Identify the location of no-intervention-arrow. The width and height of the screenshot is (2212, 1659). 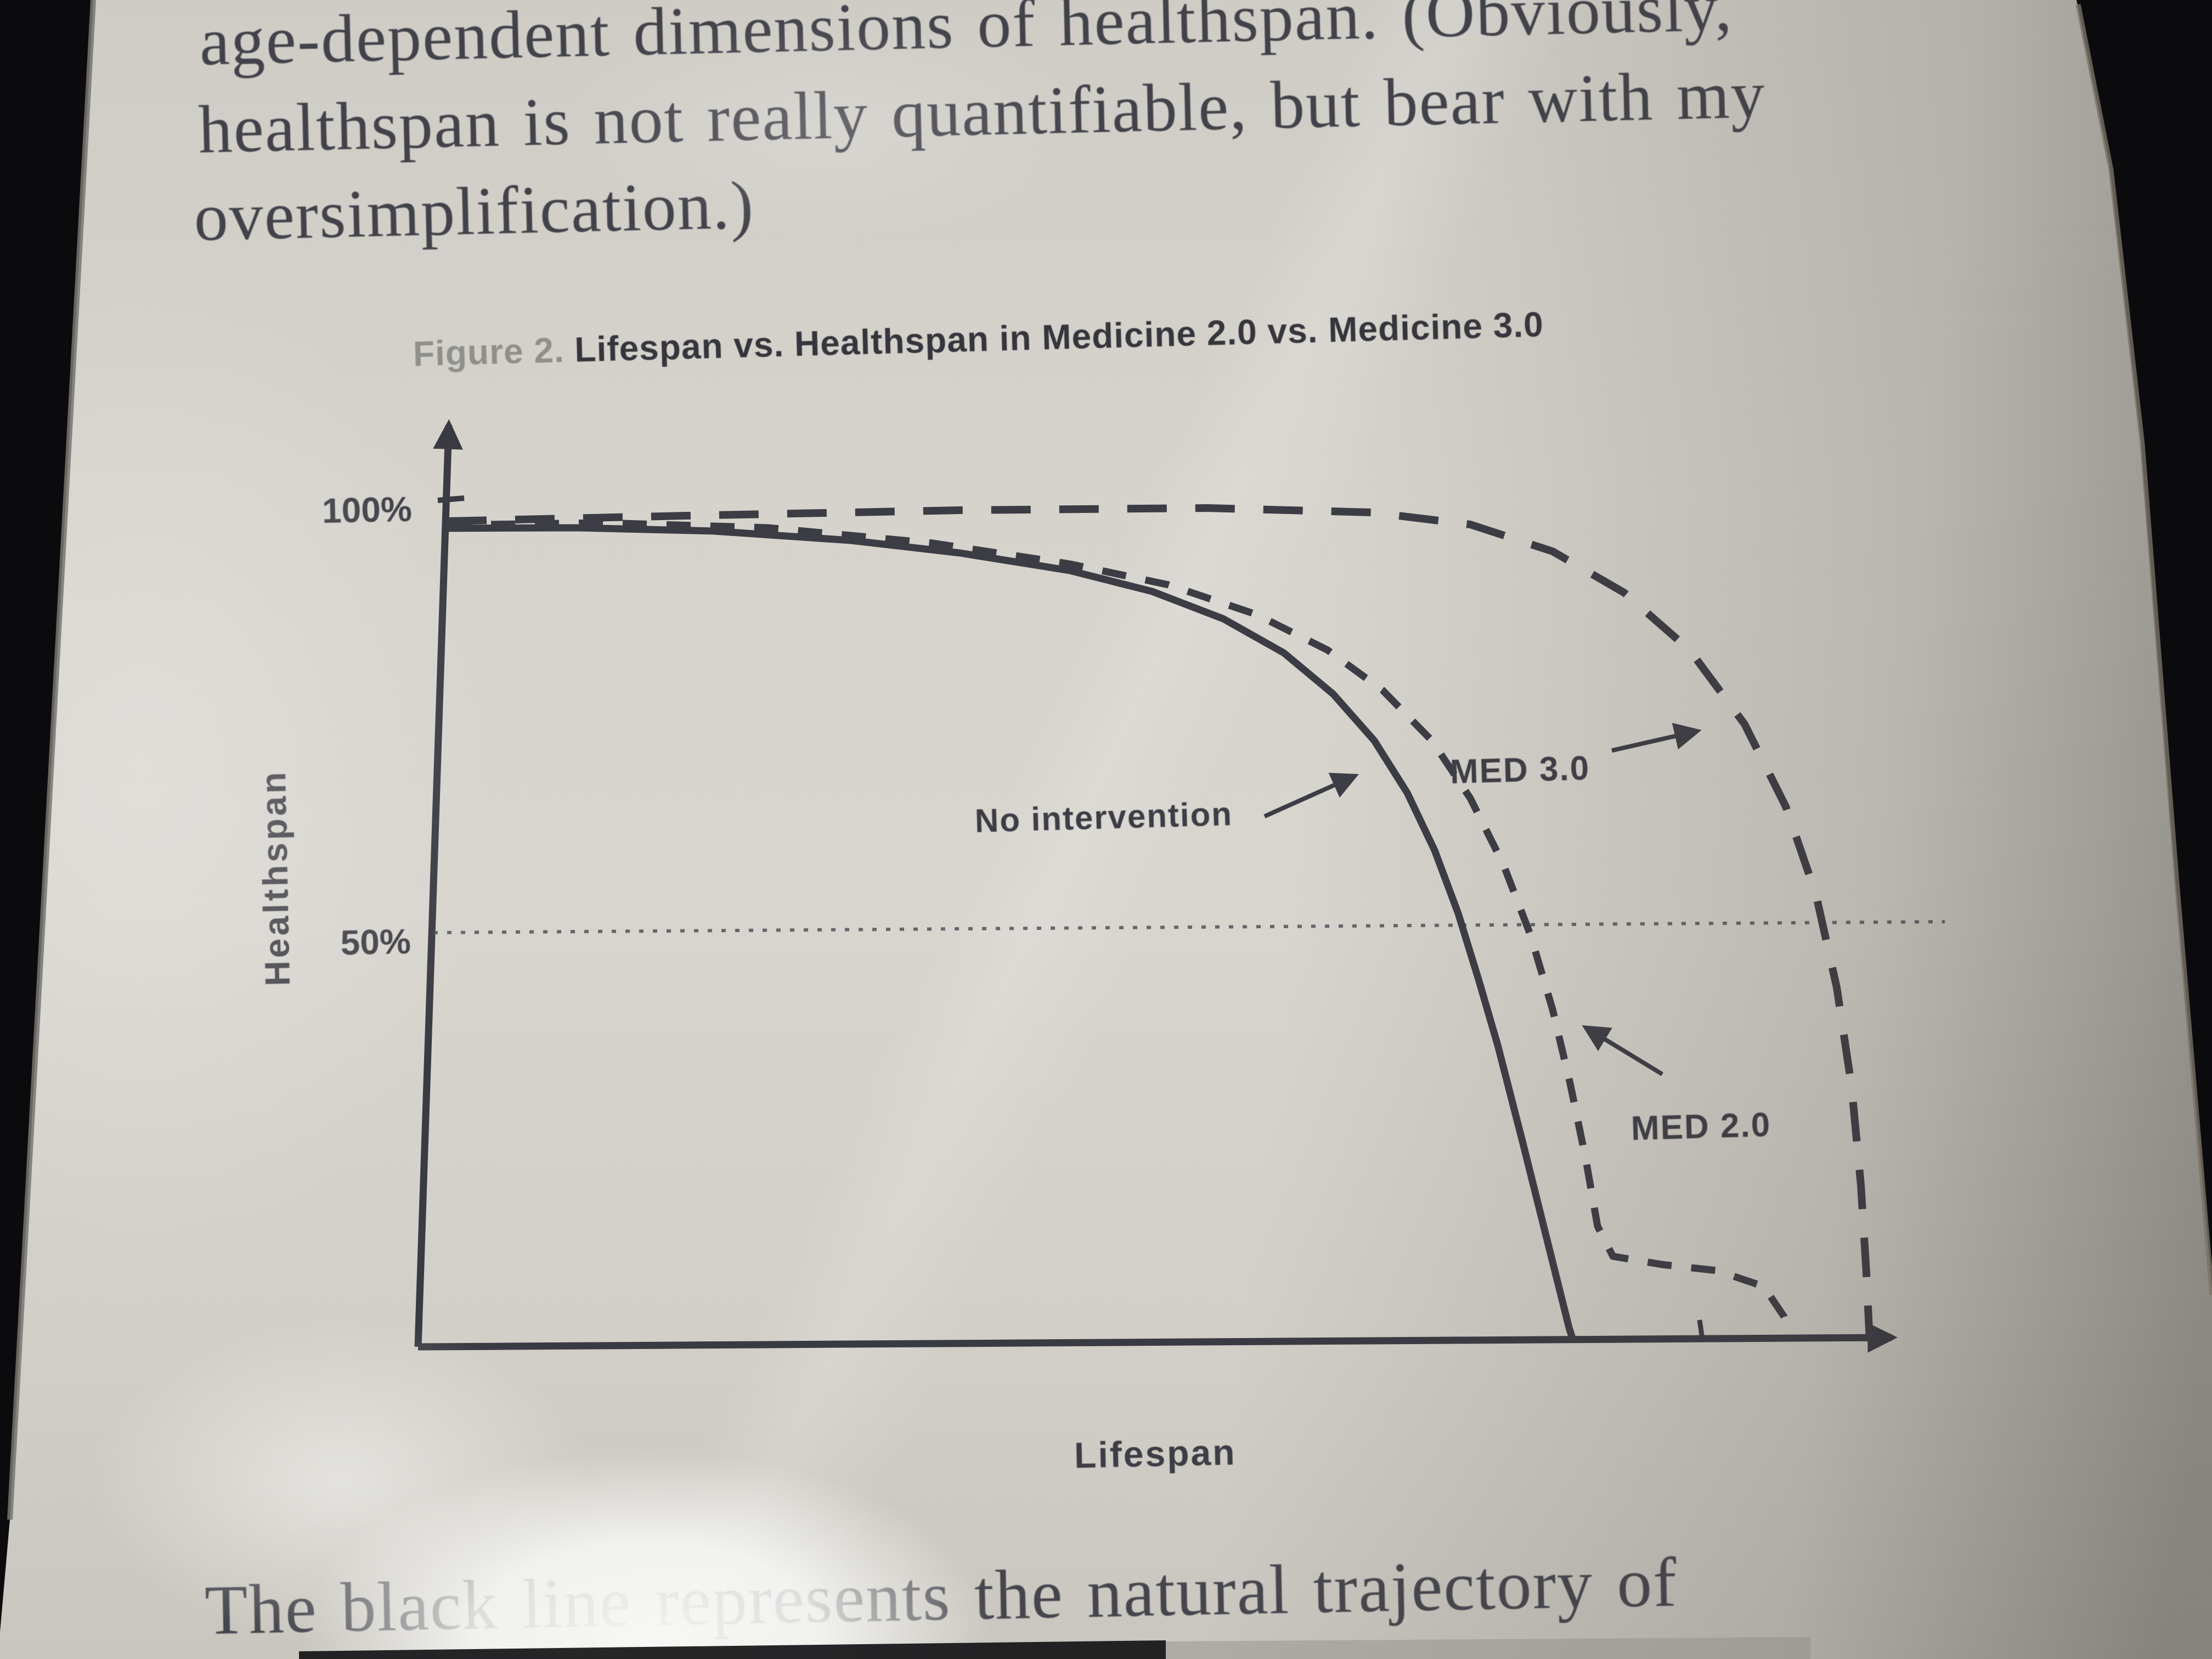
(1311, 795).